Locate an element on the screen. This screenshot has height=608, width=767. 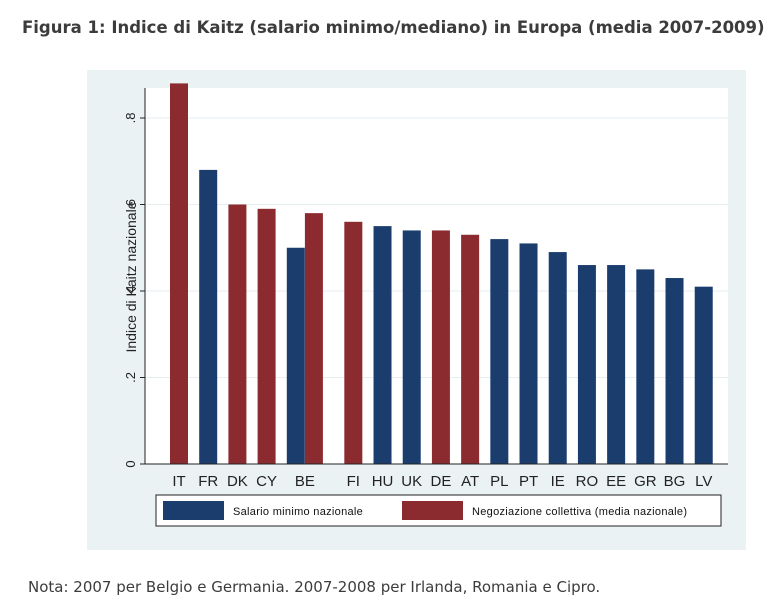
x-tick-label-at: AT is located at coordinates (470, 481).